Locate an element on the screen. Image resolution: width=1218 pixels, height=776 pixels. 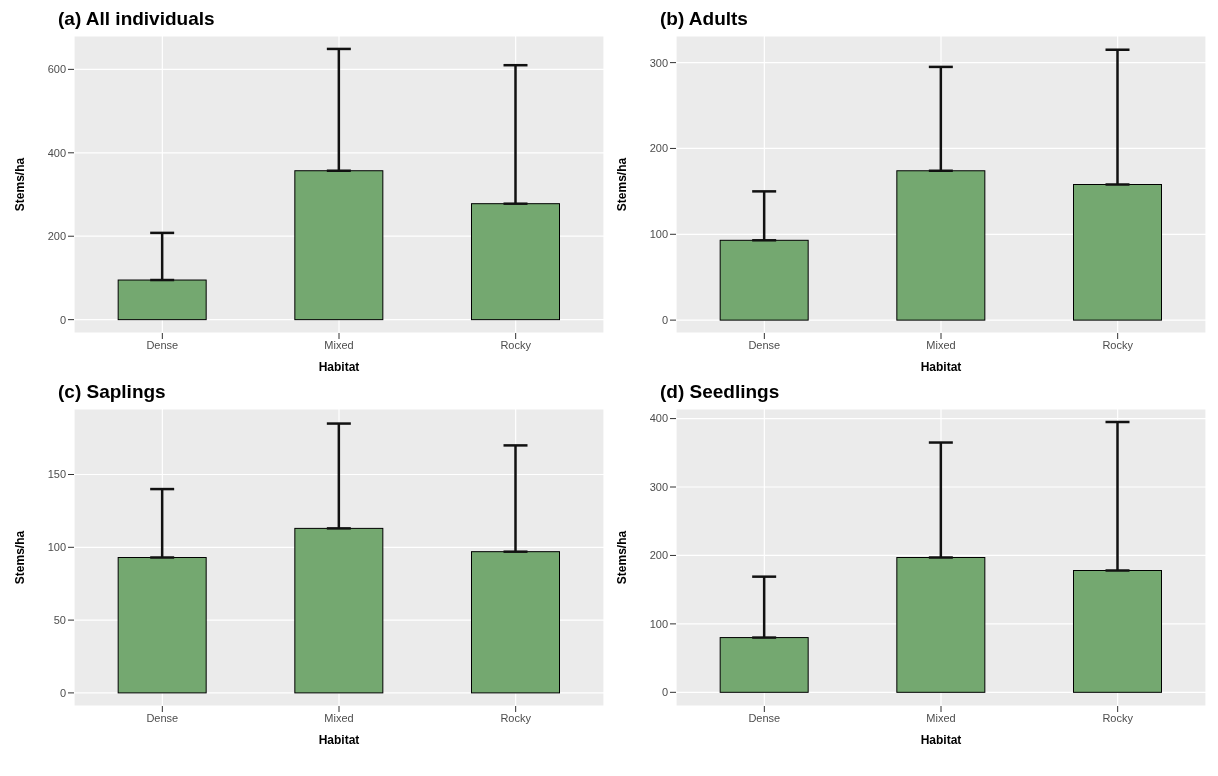
chart-title: (d) Seedlings is located at coordinates (720, 392).